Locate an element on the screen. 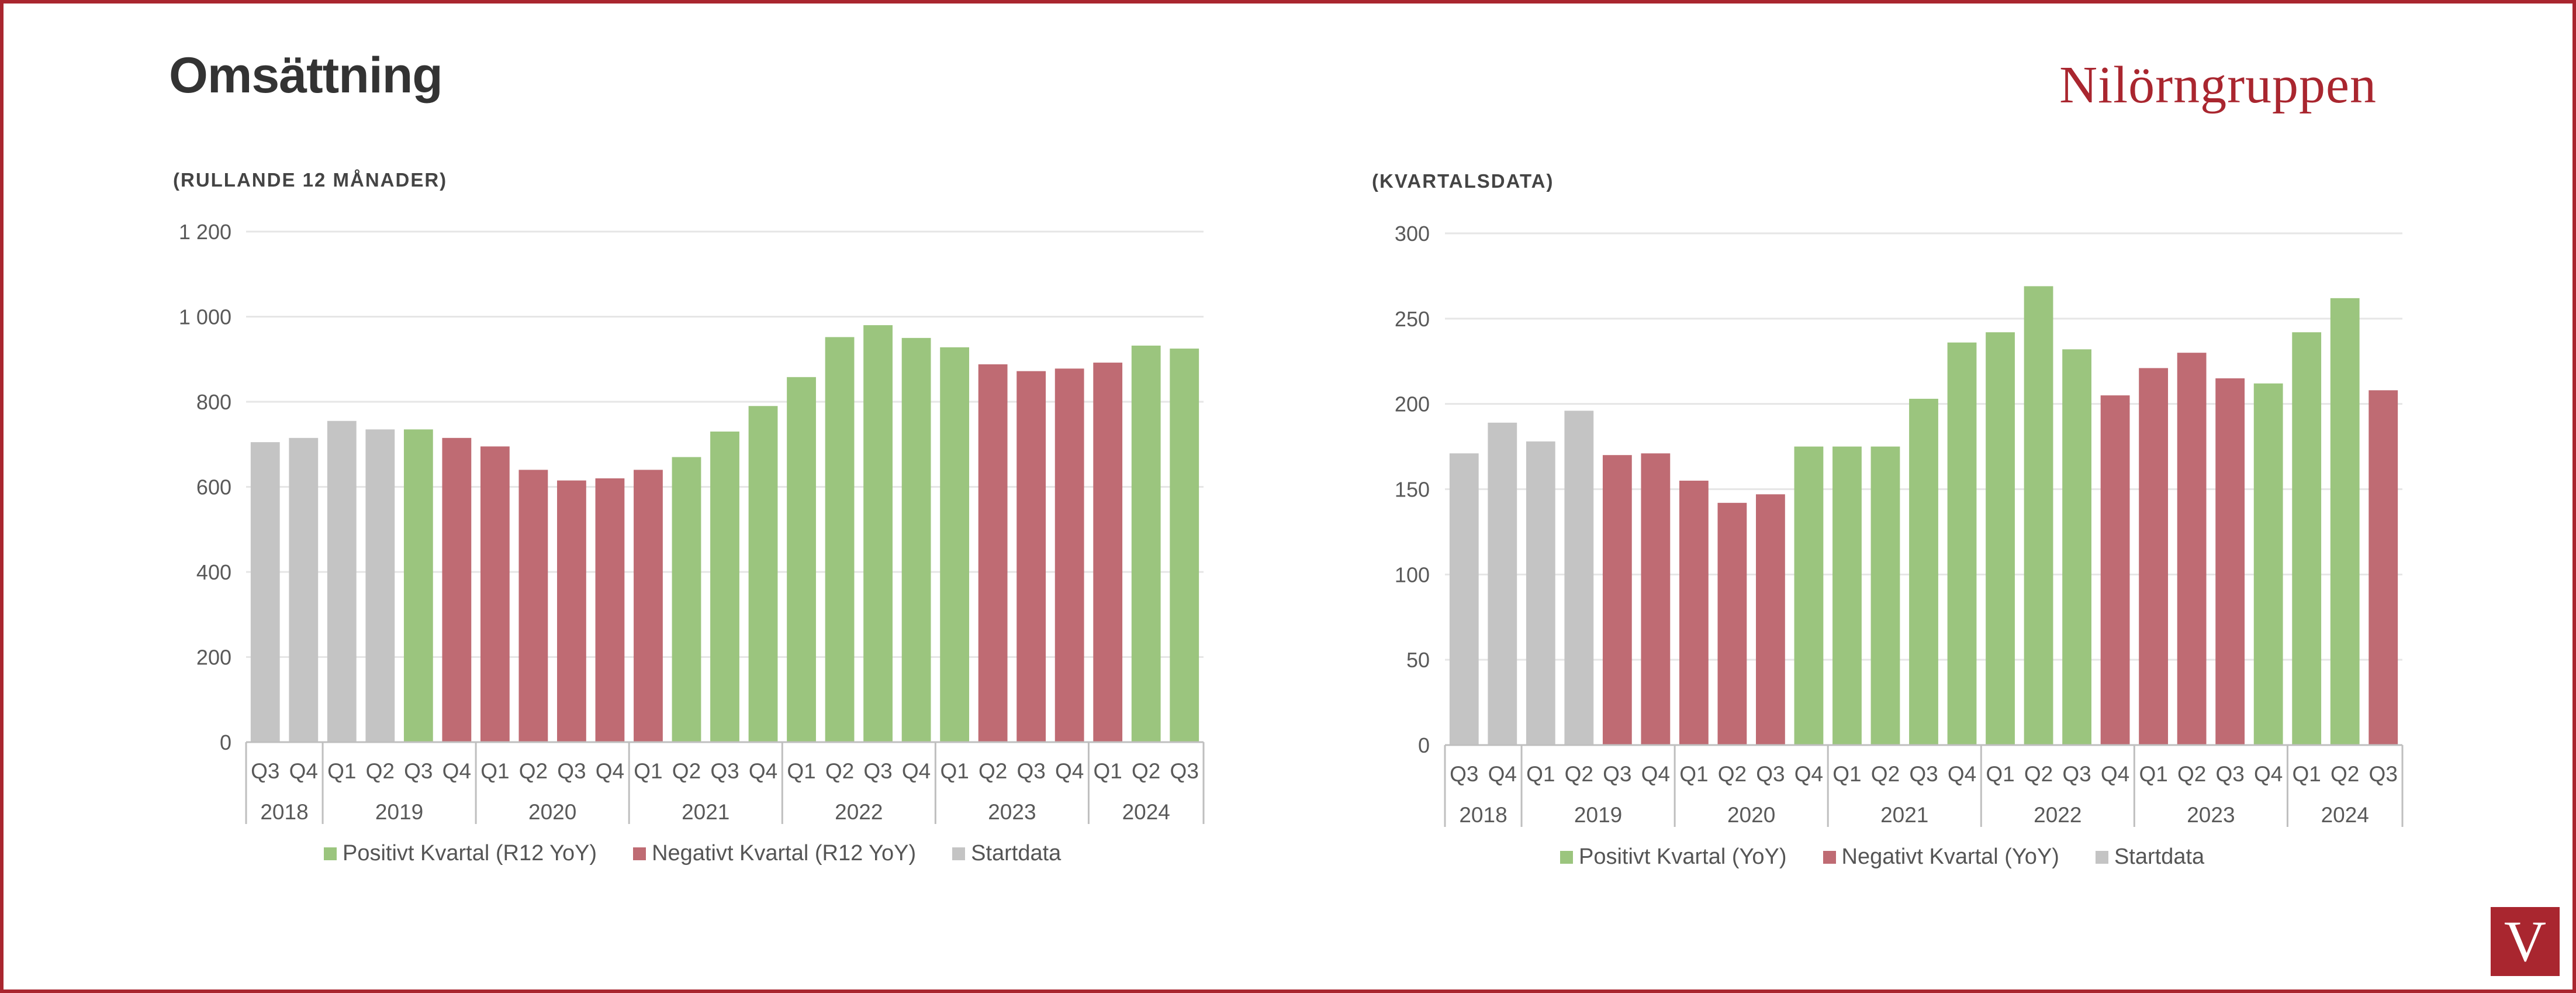 This screenshot has width=2576, height=993. year-label: 2024 is located at coordinates (2345, 815).